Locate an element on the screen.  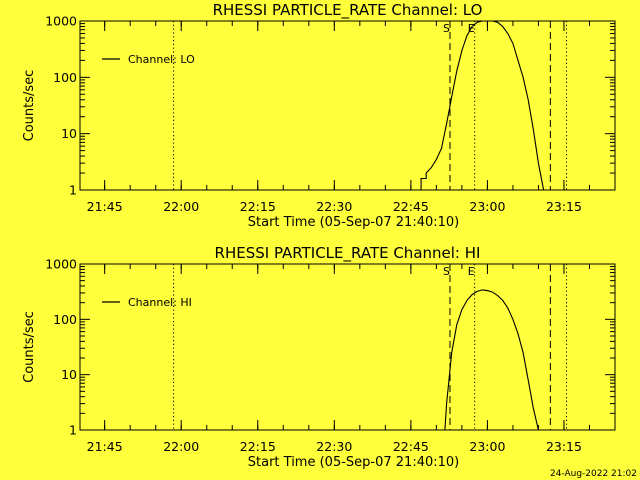
legend-label: Channel: HI is located at coordinates (160, 302).